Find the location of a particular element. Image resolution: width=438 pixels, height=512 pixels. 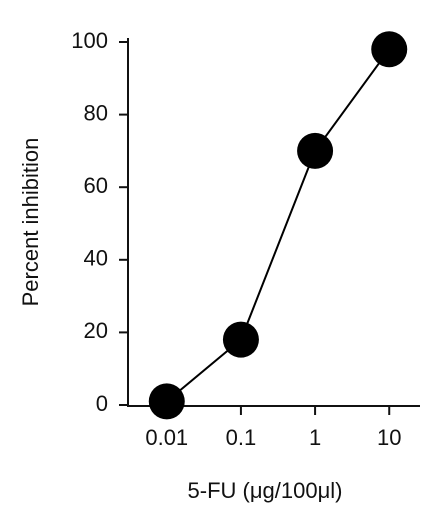

x-tick-label: 0.1 is located at coordinates (241, 437).